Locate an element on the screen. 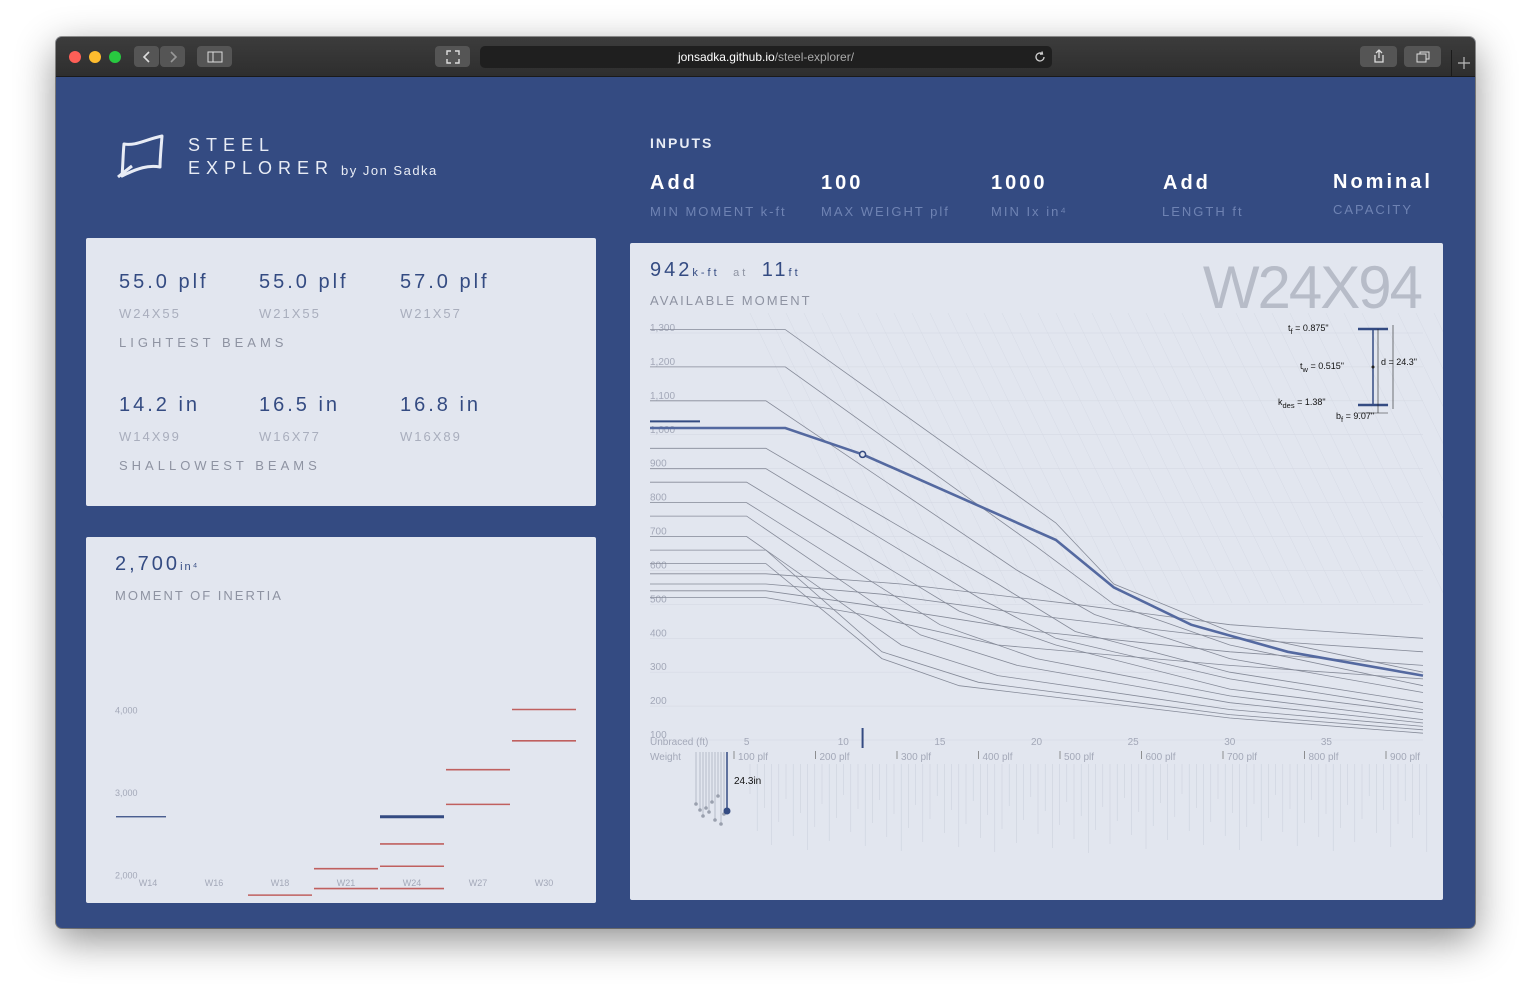  lightest-beam-name: W24X55 is located at coordinates (150, 313).